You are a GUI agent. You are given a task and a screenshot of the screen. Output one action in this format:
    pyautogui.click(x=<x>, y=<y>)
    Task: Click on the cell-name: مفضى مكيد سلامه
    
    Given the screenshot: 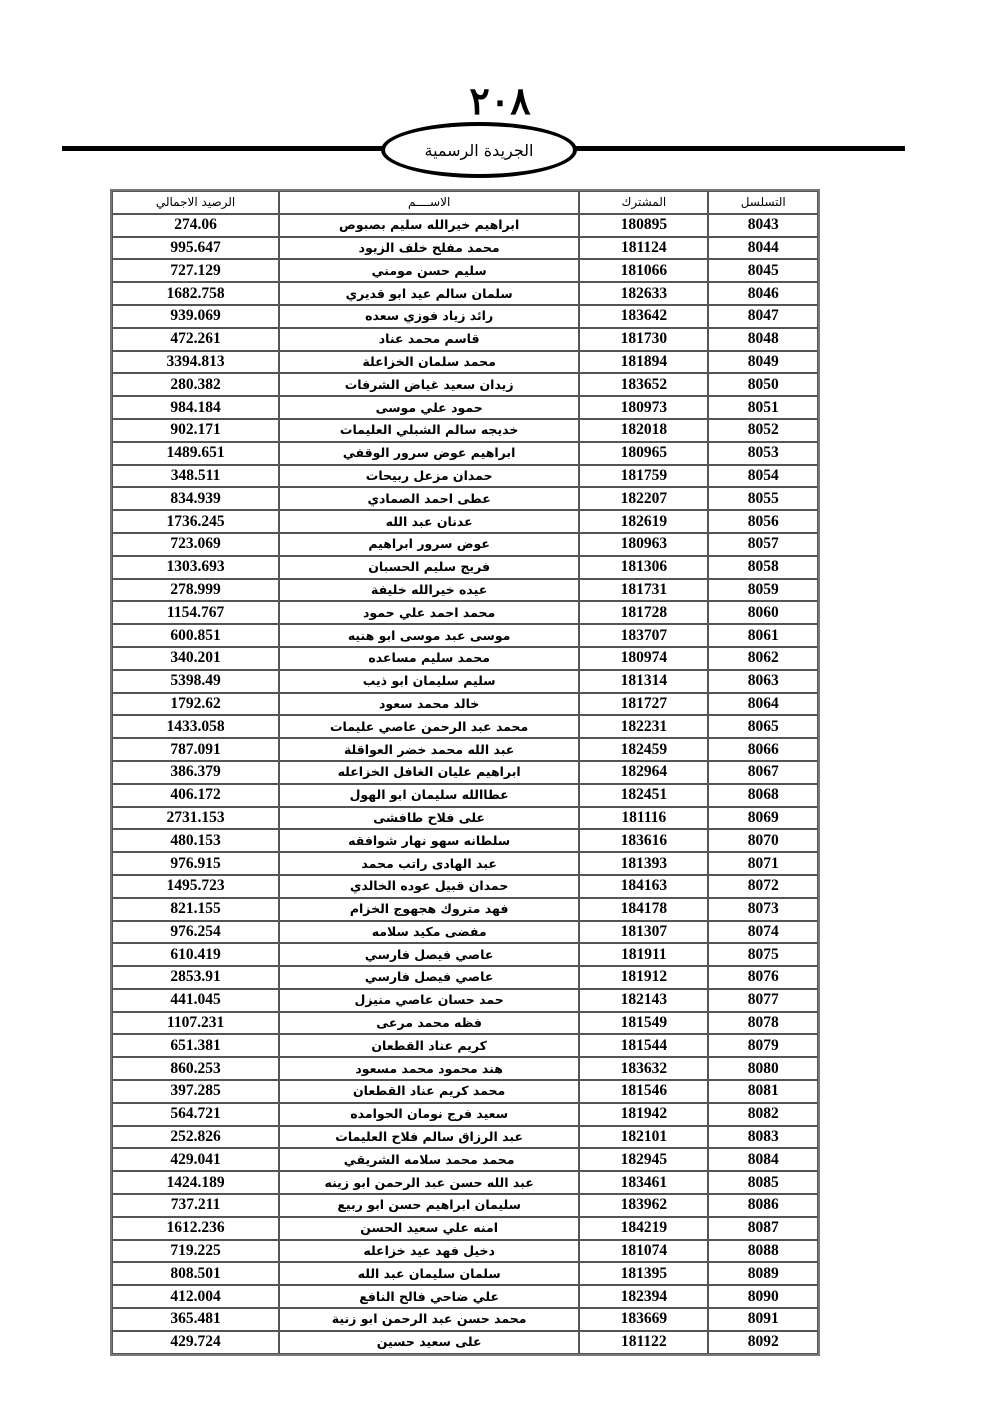 What is the action you would take?
    pyautogui.click(x=429, y=932)
    